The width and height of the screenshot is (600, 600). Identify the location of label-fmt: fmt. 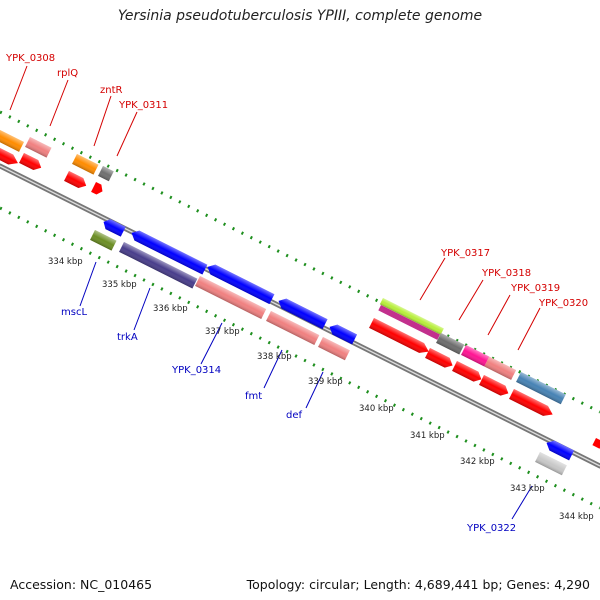
(253, 396).